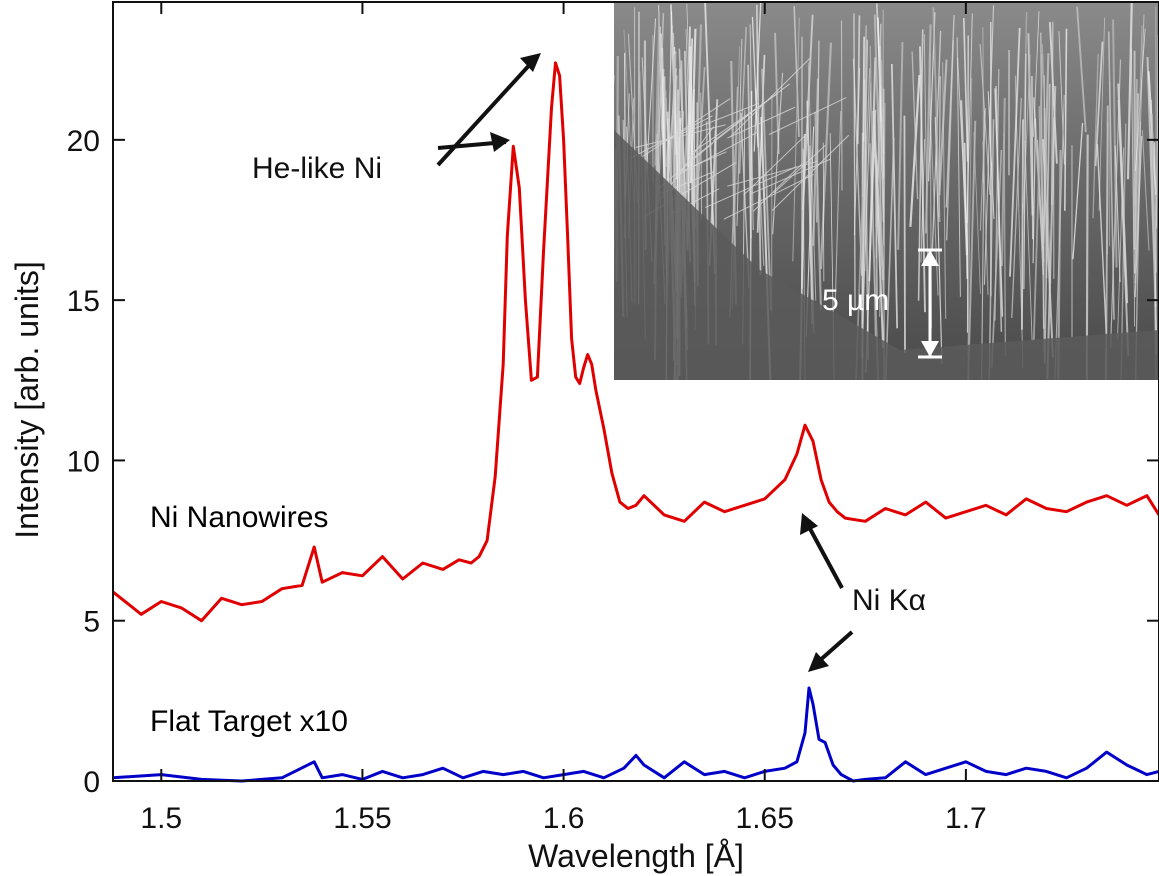  Describe the element at coordinates (317, 168) in the screenshot. I see `annotation-he-like-ni: He-like Ni` at that location.